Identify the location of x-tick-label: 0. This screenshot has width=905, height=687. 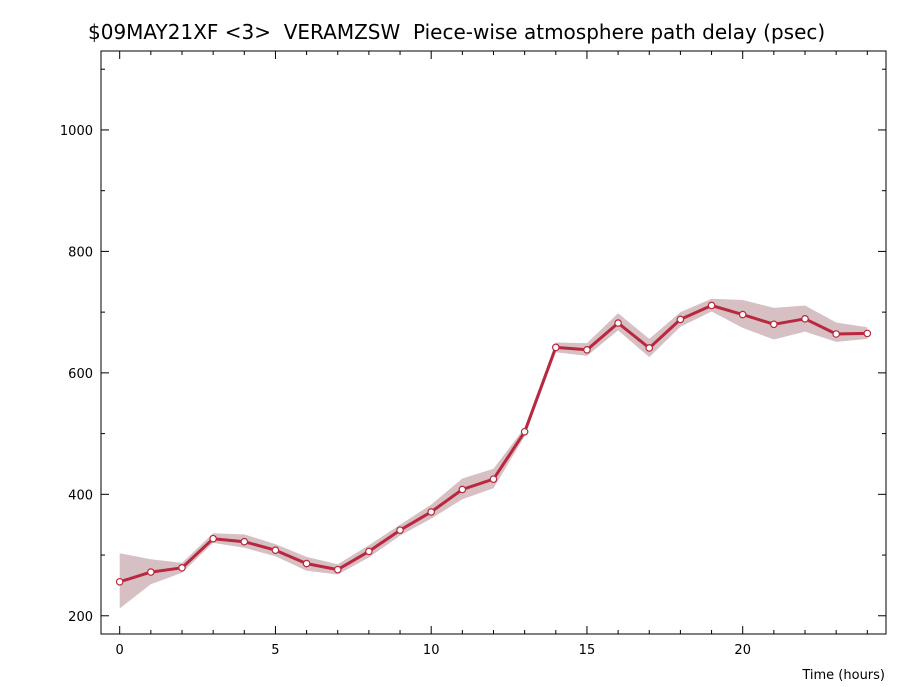
(120, 650).